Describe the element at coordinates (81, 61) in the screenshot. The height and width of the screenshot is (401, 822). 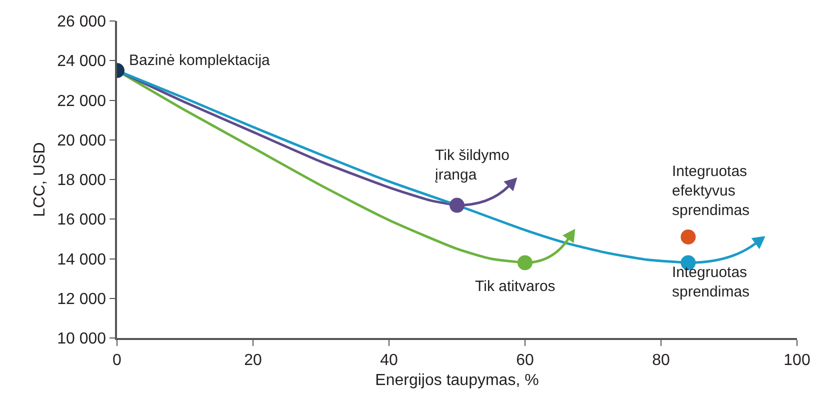
I see `y-tick-label: 24 000` at that location.